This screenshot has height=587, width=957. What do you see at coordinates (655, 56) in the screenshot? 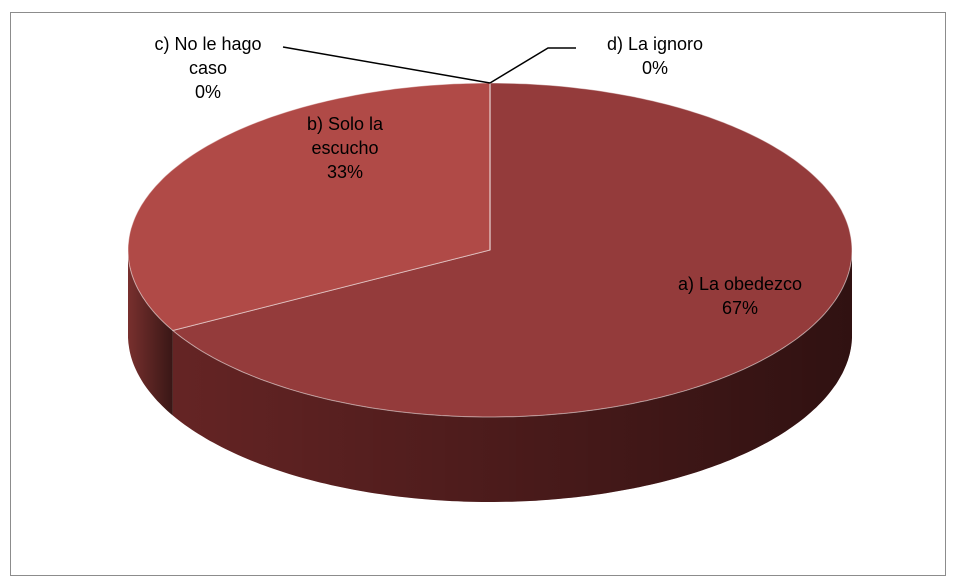
I see `data-label: d) La ignoro 0%` at bounding box center [655, 56].